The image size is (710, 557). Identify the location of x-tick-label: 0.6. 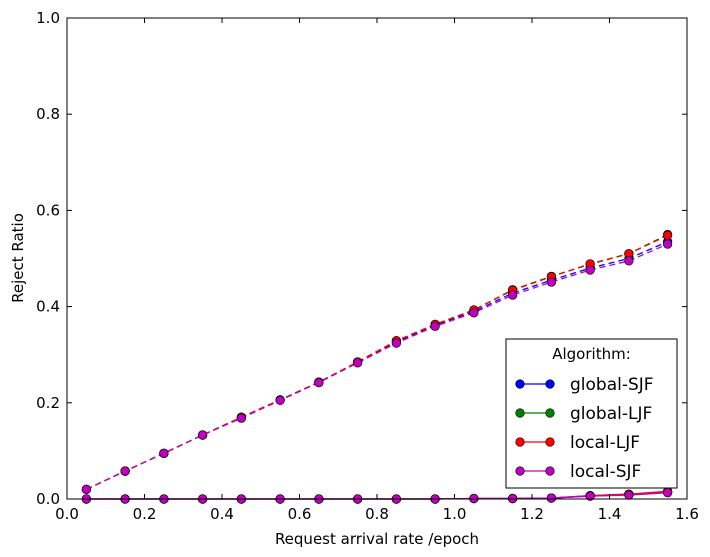
(300, 514).